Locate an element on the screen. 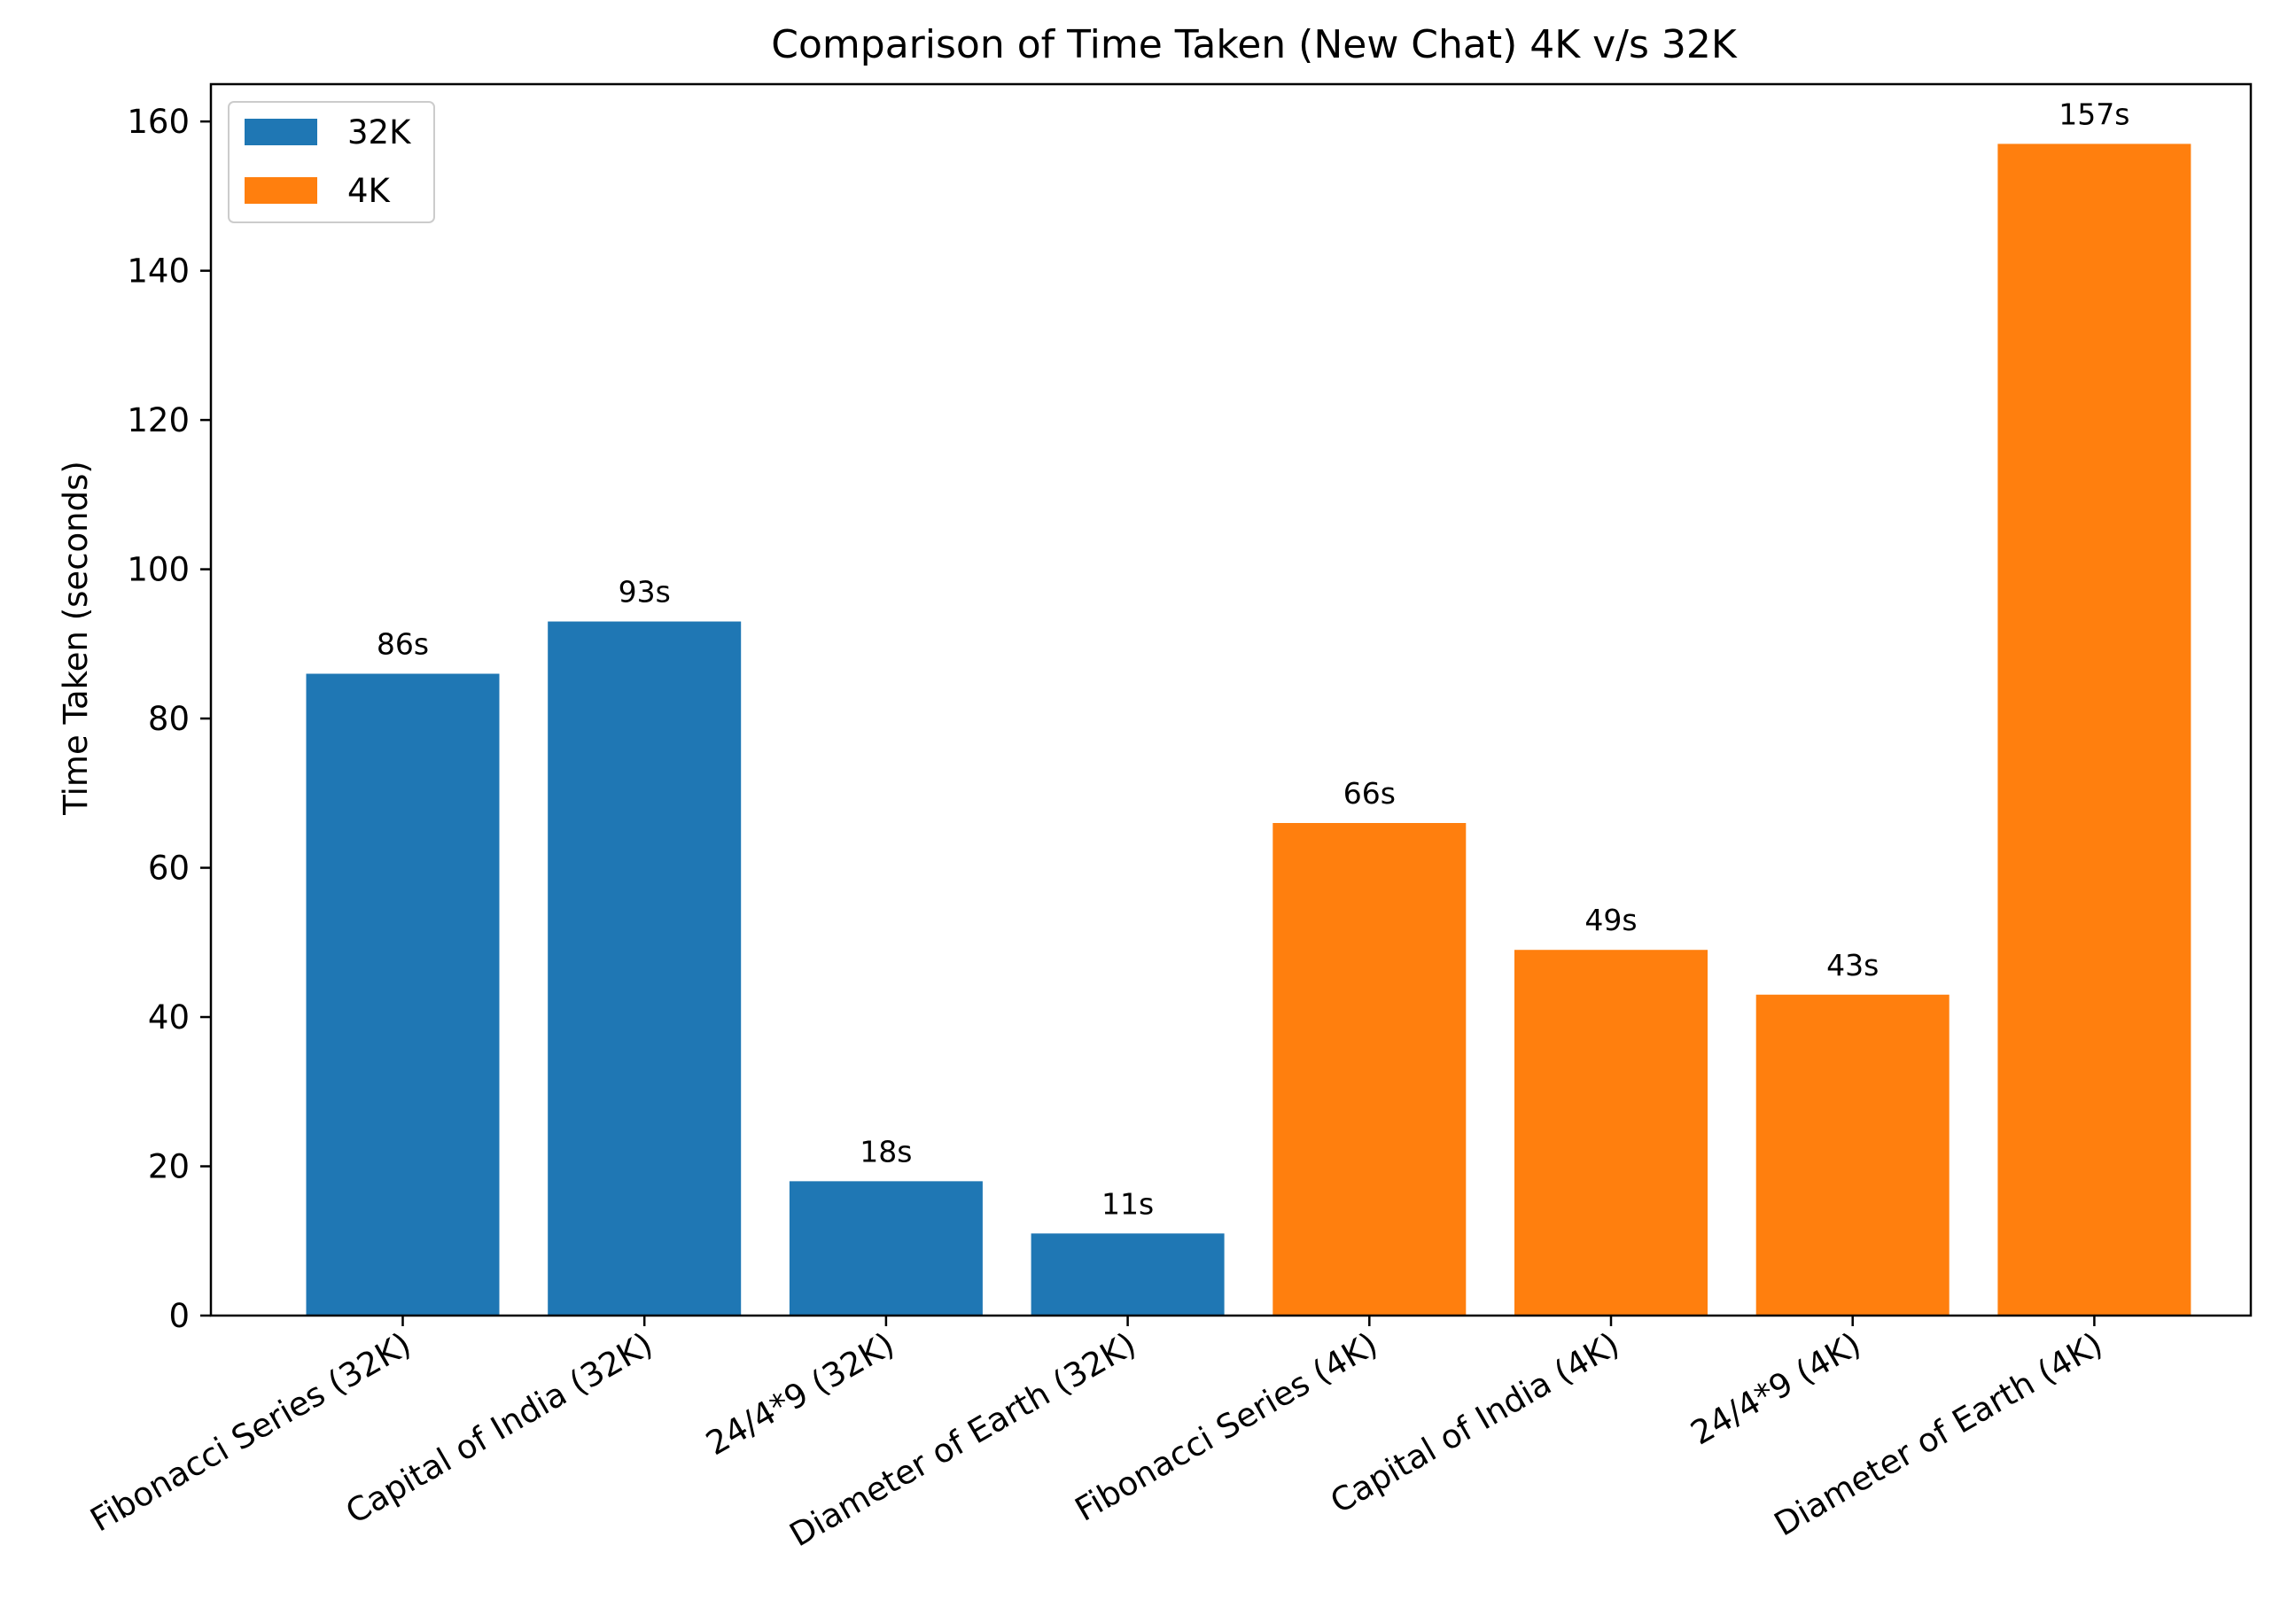 Image resolution: width=2296 pixels, height=1615 pixels. legend-label-2: 4K is located at coordinates (369, 191).